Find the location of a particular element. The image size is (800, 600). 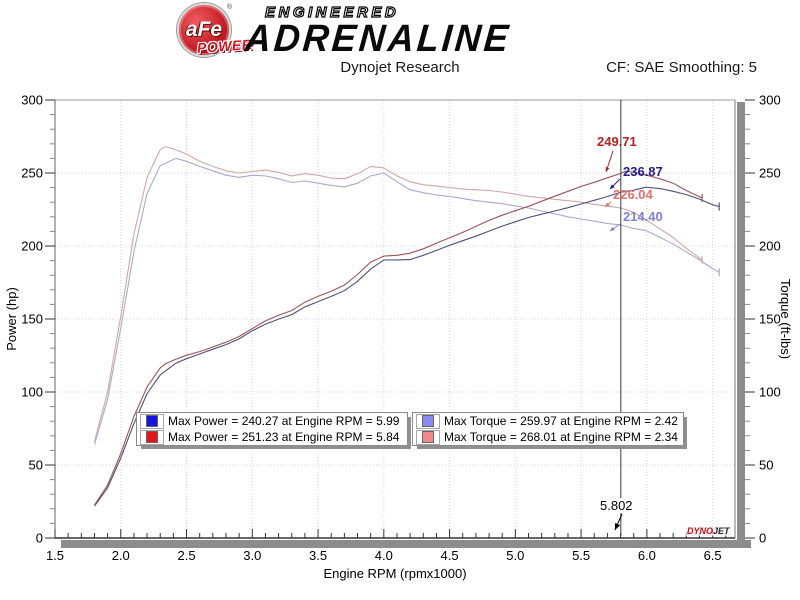

y-tick-label-right: 50 is located at coordinates (766, 465).